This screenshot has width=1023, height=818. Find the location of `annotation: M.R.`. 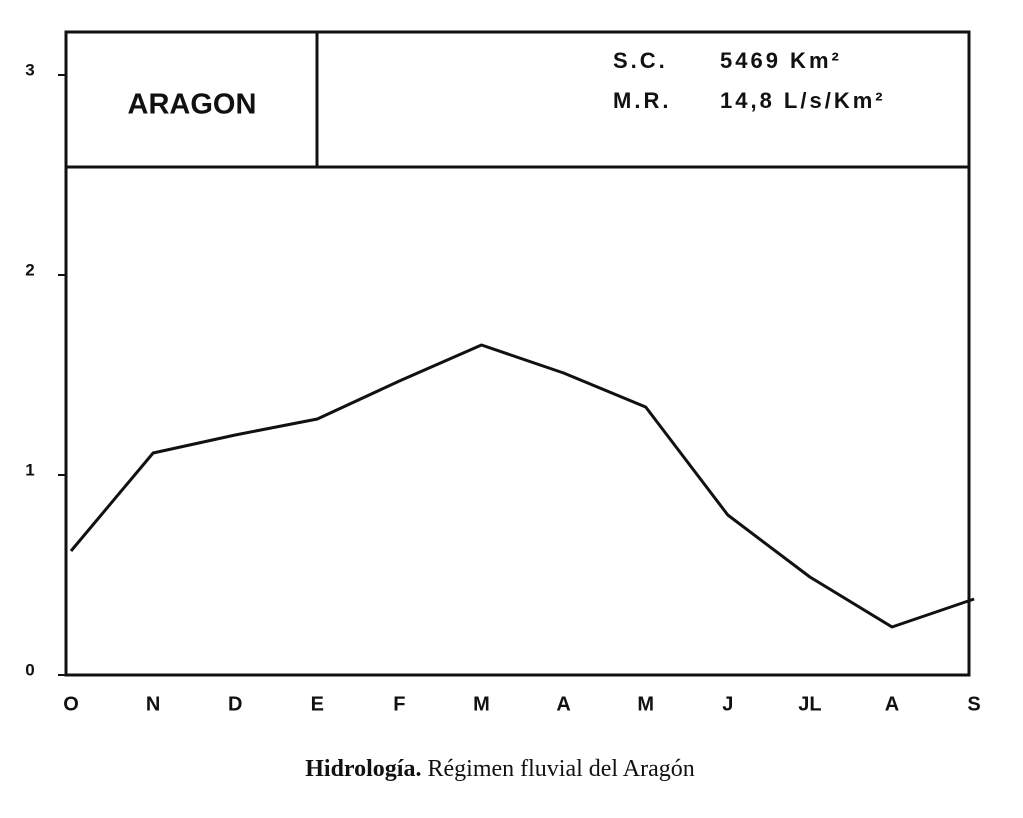

annotation: M.R. is located at coordinates (642, 100).